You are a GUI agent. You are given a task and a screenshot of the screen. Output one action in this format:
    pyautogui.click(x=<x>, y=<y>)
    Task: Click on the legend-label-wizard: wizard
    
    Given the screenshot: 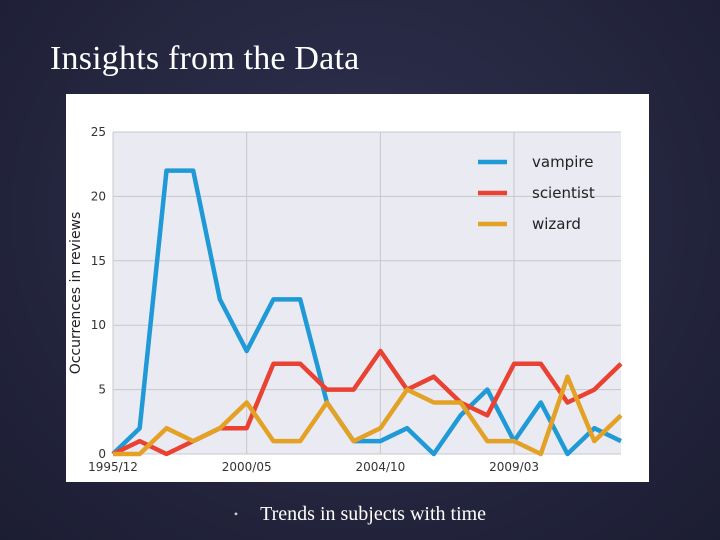 What is the action you would take?
    pyautogui.click(x=556, y=224)
    